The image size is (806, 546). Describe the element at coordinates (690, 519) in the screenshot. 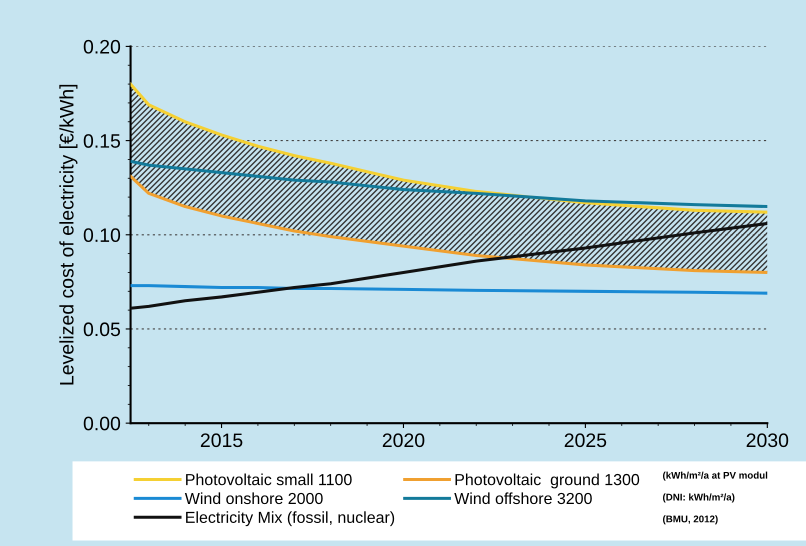

I see `text: (BMU, 2012)` at that location.